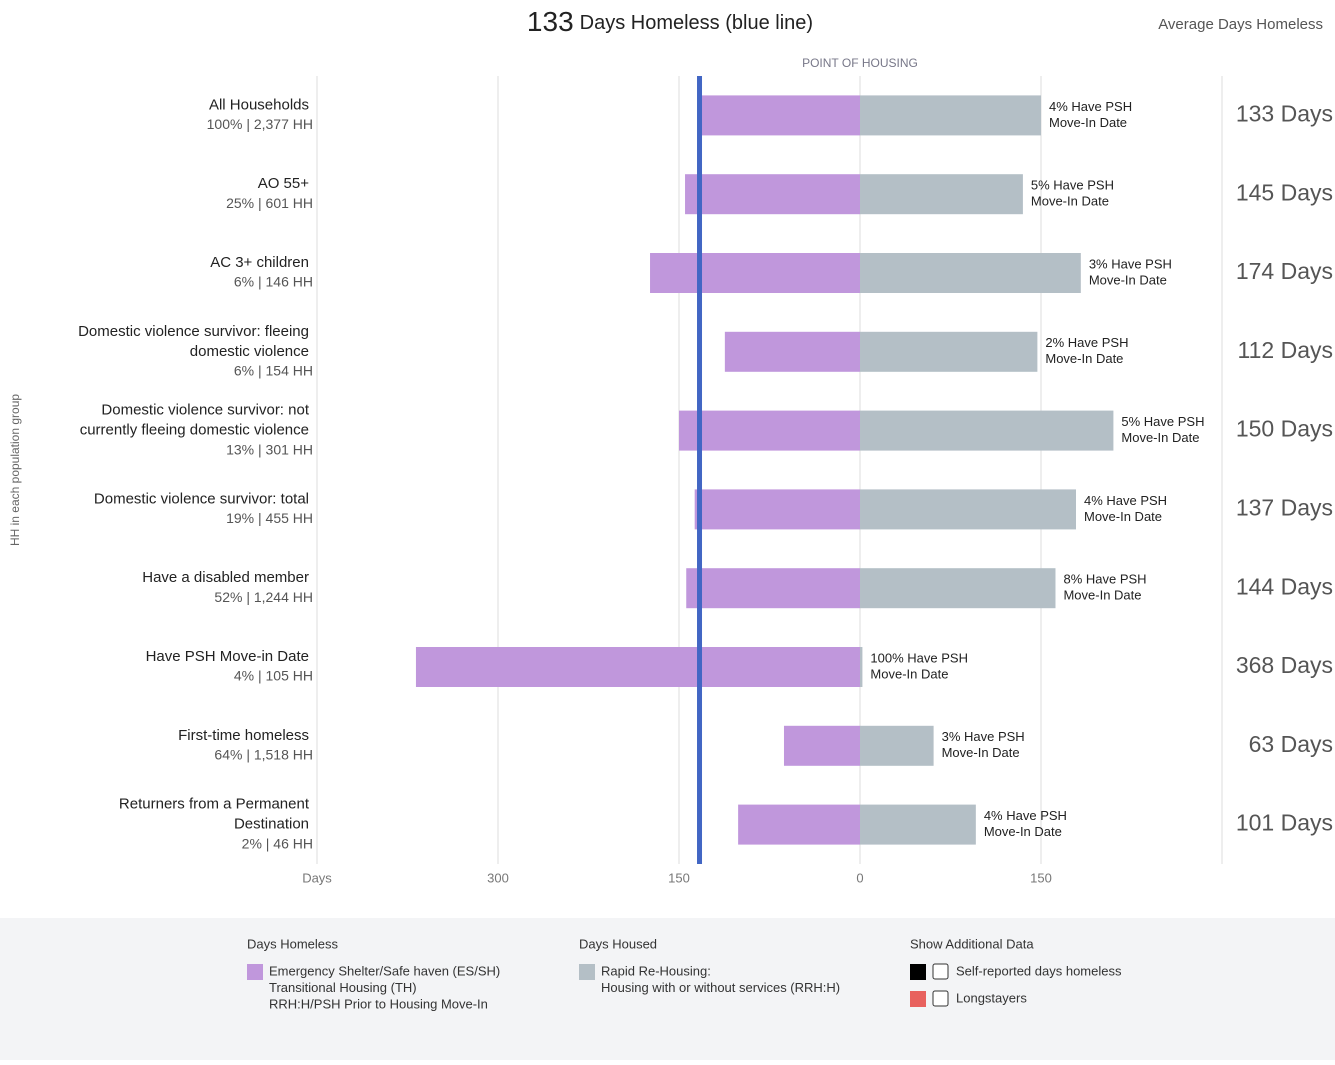 The image size is (1335, 1065). I want to click on legend-text: RRH:H/PSH Prior to Housing Move-In, so click(378, 1003).